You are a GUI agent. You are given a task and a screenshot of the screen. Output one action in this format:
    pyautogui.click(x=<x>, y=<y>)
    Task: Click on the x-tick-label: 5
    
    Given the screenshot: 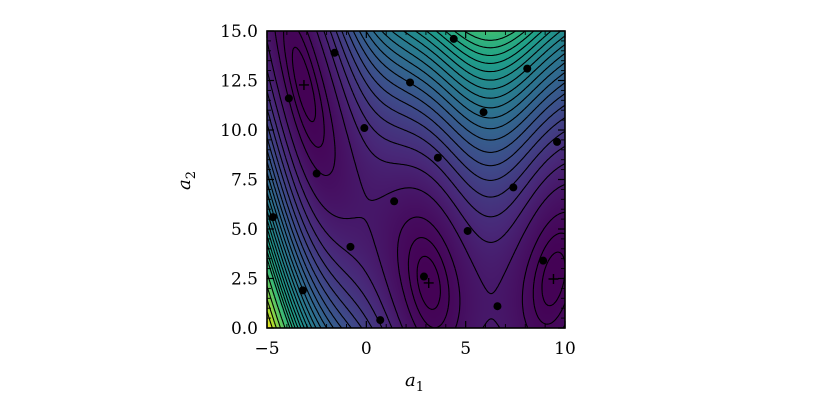 What is the action you would take?
    pyautogui.click(x=465, y=349)
    